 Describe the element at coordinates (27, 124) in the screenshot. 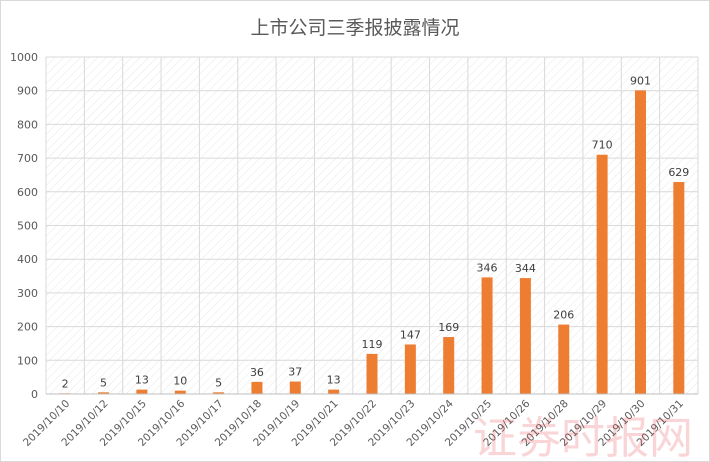

I see `y-tick-label: 800` at that location.